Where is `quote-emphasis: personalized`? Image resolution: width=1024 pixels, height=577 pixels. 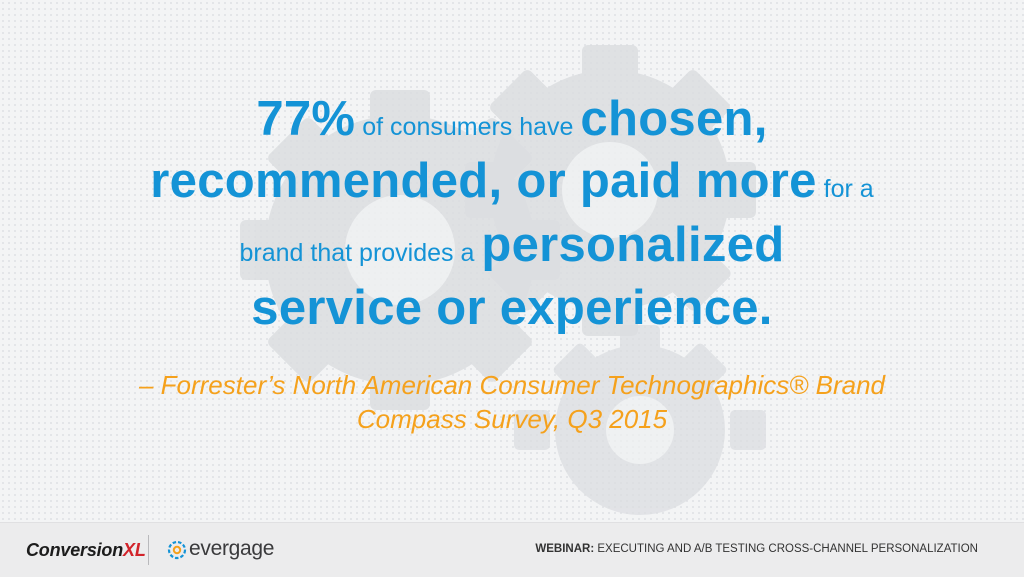
quote-emphasis: personalized is located at coordinates (633, 245).